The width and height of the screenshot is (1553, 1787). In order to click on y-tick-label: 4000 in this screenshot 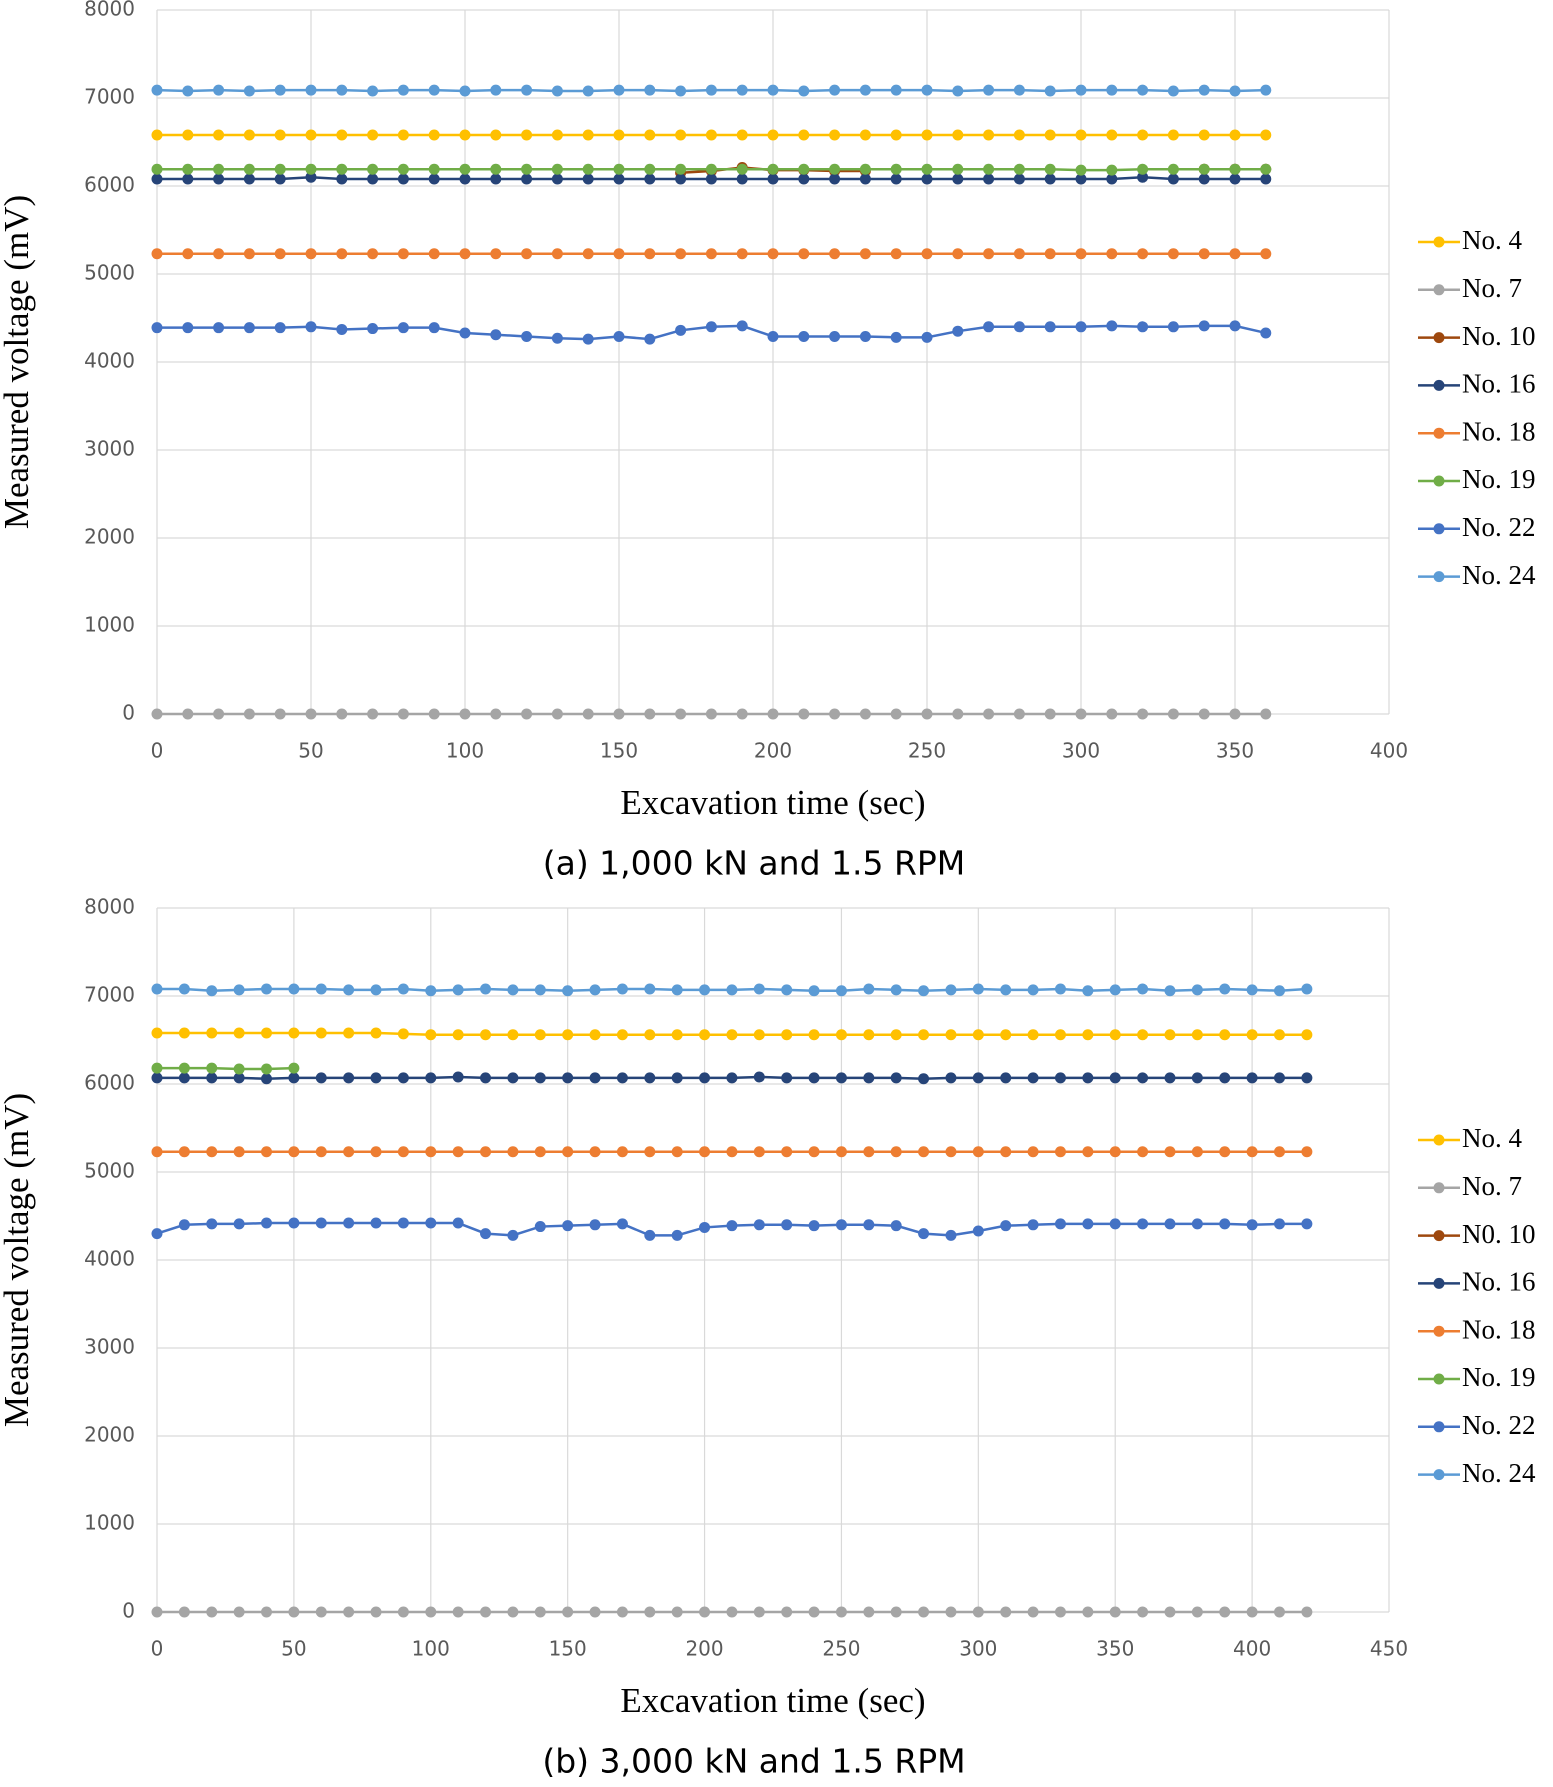, I will do `click(109, 361)`.